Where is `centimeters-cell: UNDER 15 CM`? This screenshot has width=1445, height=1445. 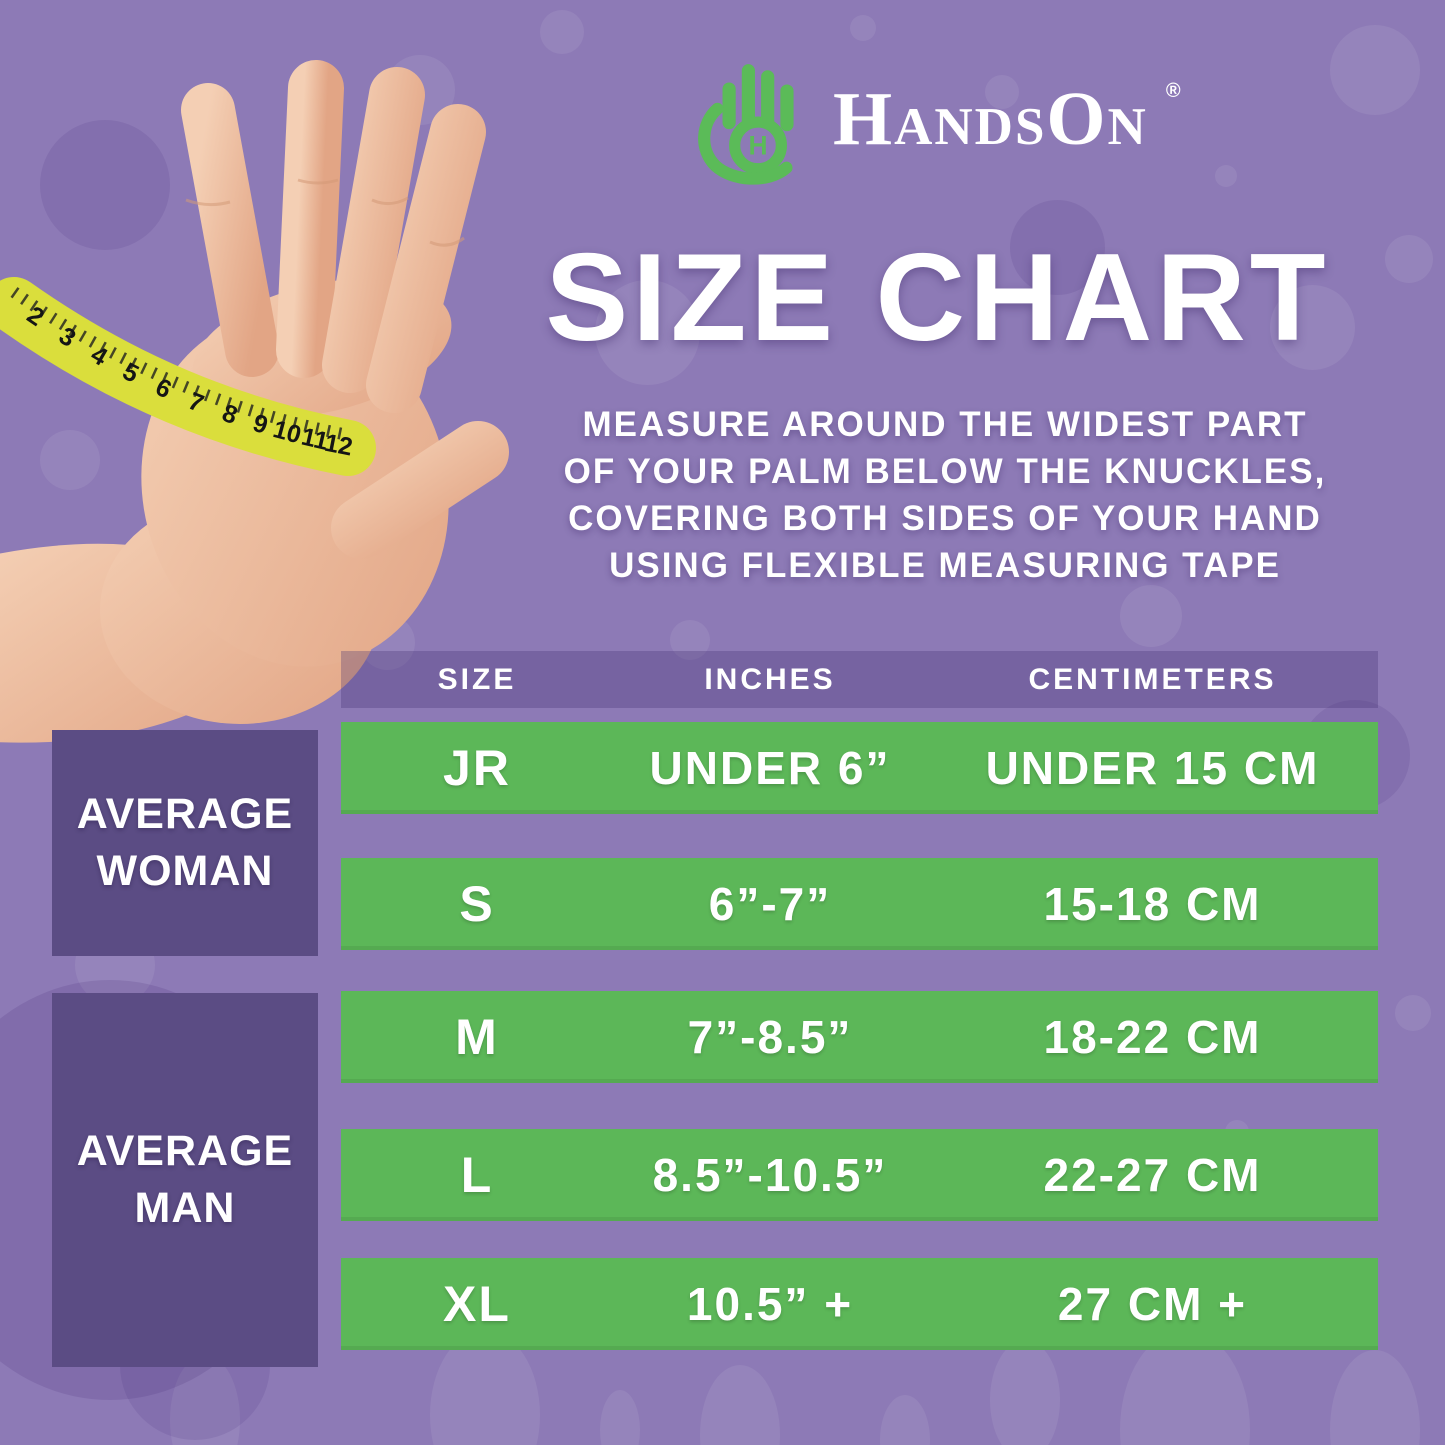 centimeters-cell: UNDER 15 CM is located at coordinates (1152, 768).